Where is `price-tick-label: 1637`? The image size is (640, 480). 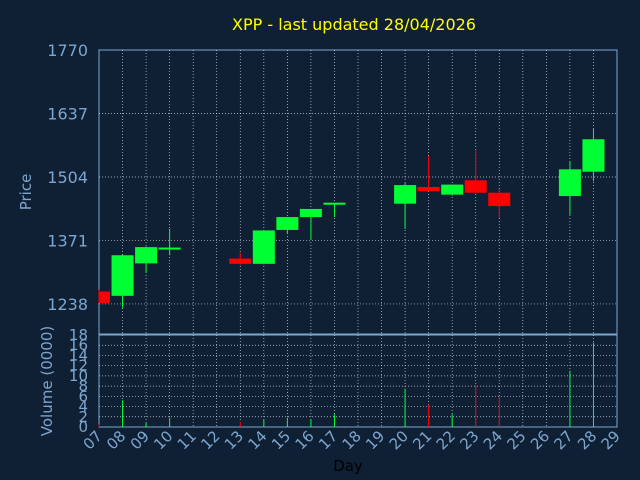
price-tick-label: 1637 is located at coordinates (67, 113).